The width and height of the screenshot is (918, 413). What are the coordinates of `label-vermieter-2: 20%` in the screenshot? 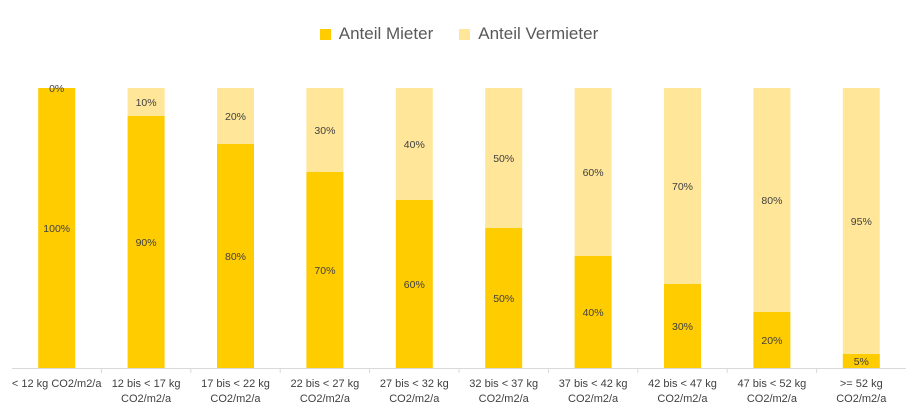 It's located at (235, 117).